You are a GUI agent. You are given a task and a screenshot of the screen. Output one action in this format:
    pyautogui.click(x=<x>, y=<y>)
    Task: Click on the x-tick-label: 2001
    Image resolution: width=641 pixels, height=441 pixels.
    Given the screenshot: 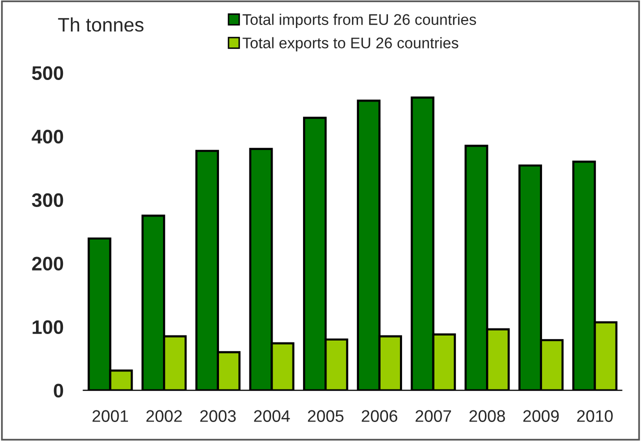 What is the action you would take?
    pyautogui.click(x=110, y=416)
    